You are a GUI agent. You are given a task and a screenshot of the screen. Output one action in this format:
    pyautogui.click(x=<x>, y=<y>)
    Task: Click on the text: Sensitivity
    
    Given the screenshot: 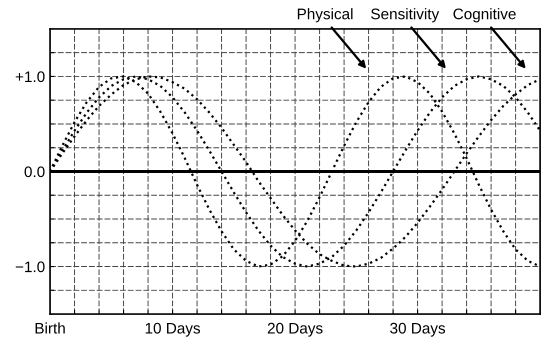 What is the action you would take?
    pyautogui.click(x=405, y=15)
    